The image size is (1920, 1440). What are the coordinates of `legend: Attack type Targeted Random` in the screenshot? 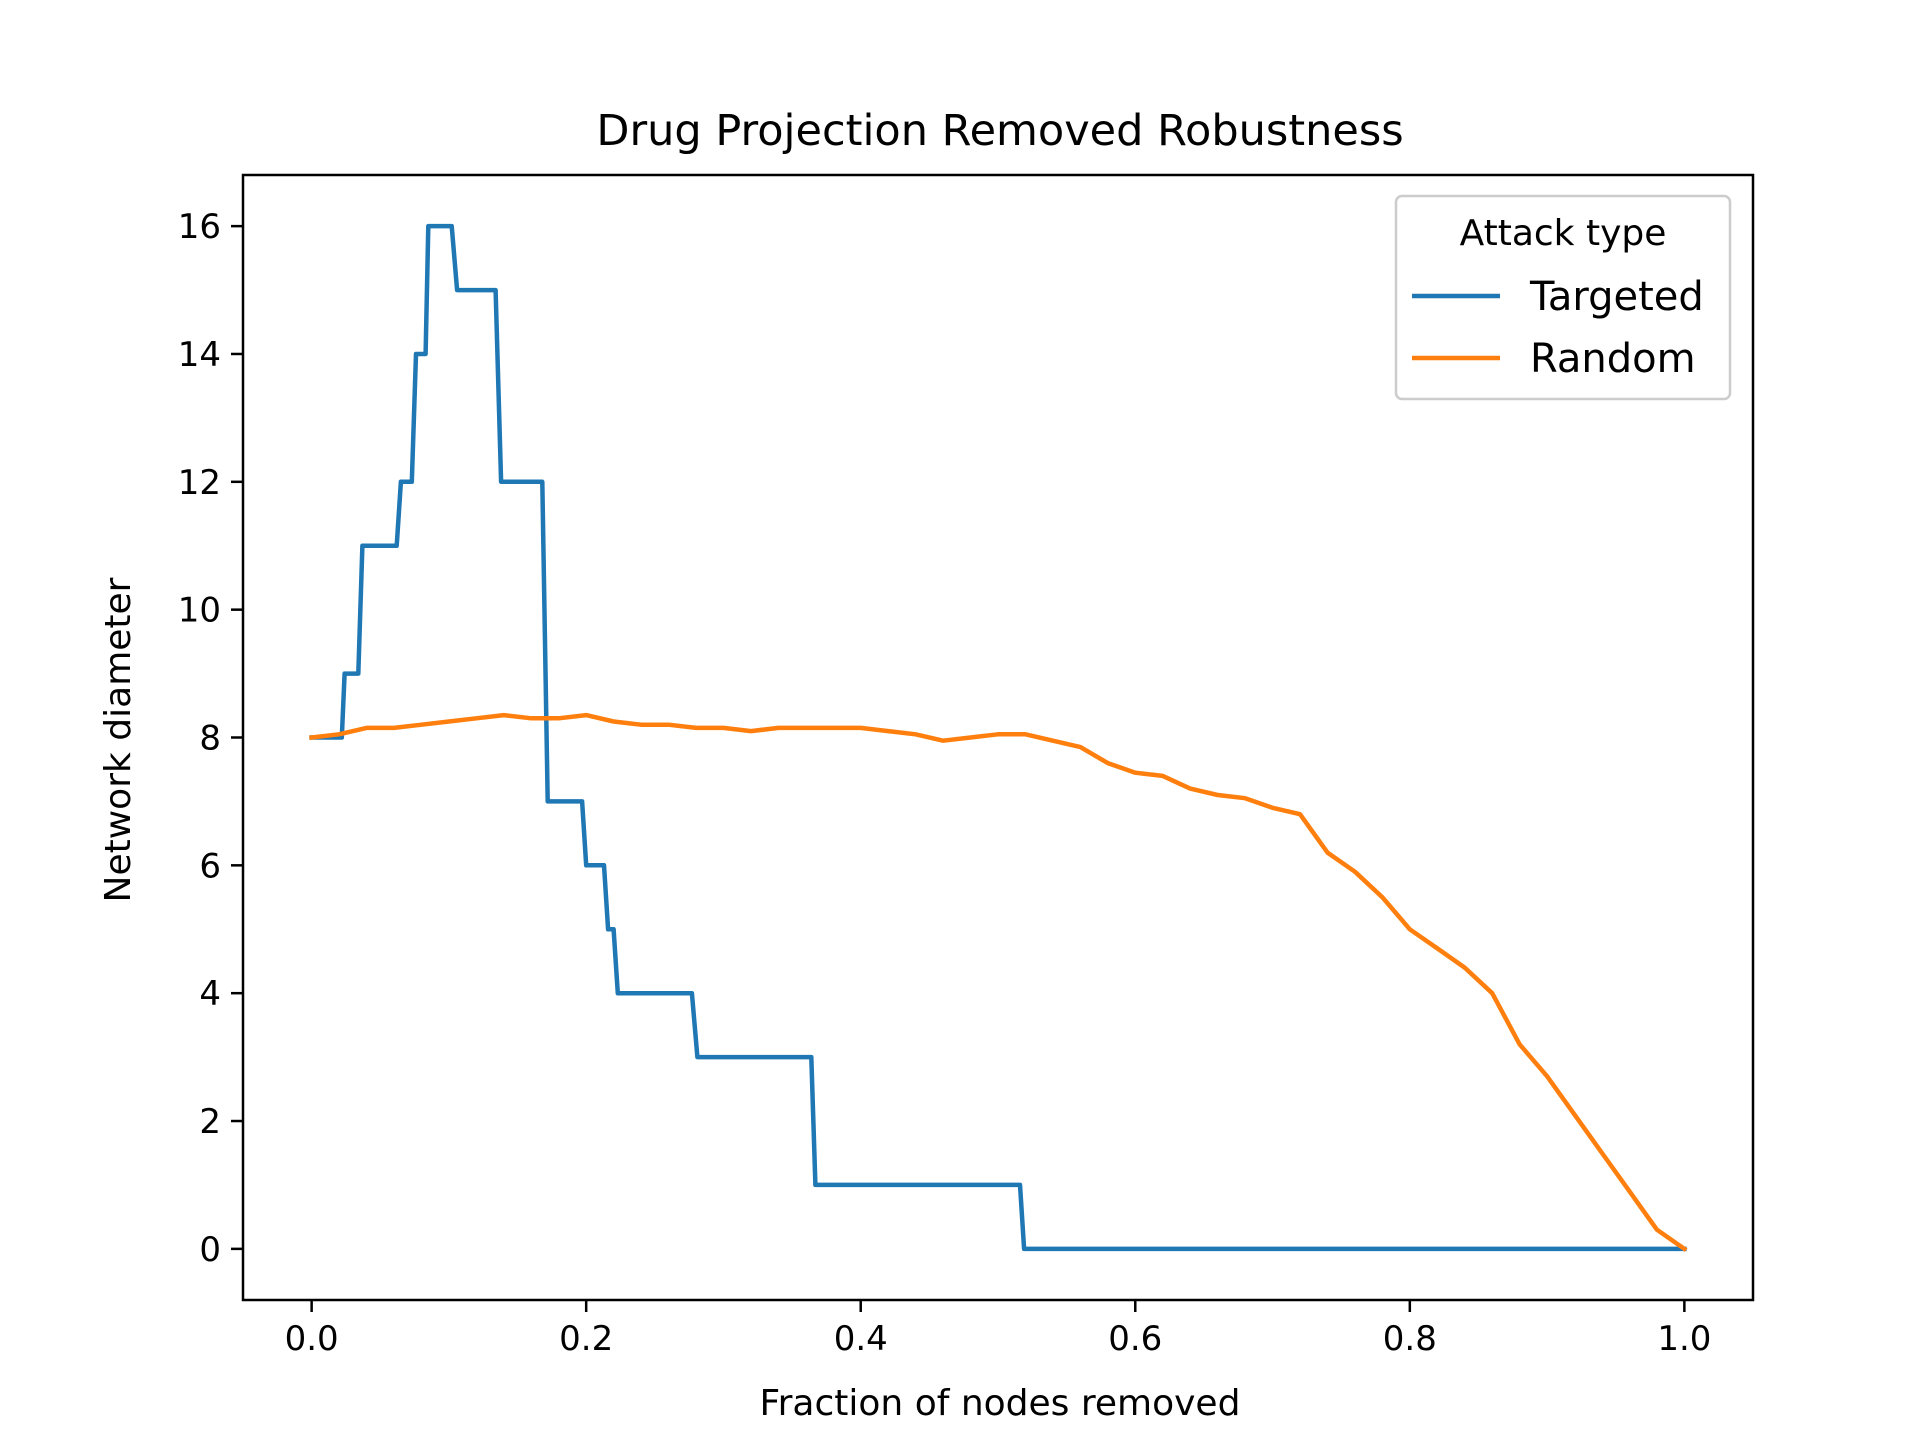 It's located at (1563, 297).